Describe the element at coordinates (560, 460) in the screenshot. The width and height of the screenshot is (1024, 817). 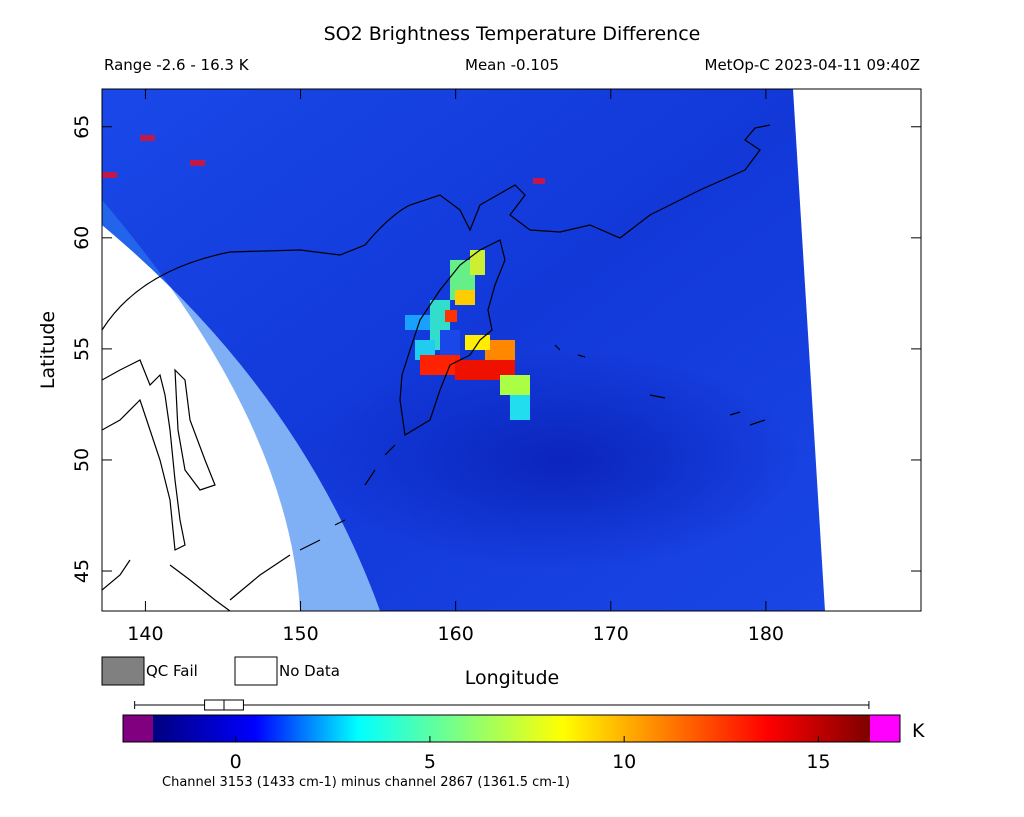
I see `dark-core` at that location.